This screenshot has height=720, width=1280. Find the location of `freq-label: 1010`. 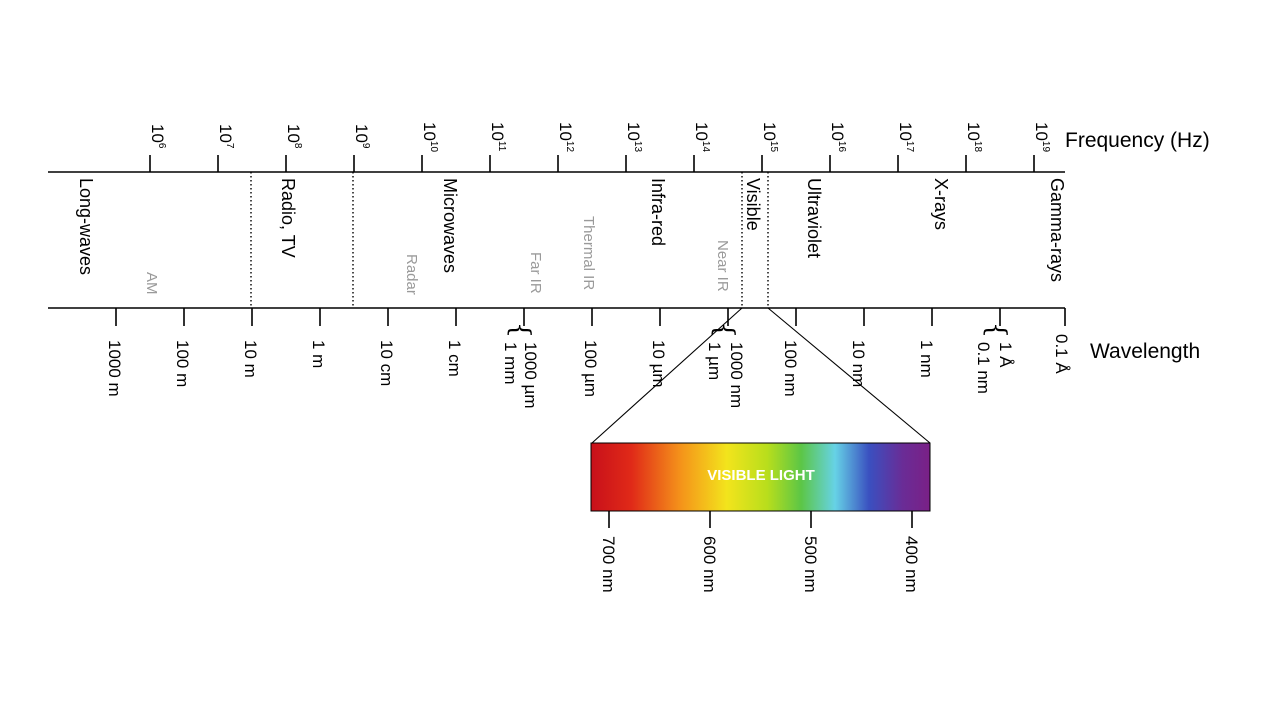

freq-label: 1010 is located at coordinates (429, 137).